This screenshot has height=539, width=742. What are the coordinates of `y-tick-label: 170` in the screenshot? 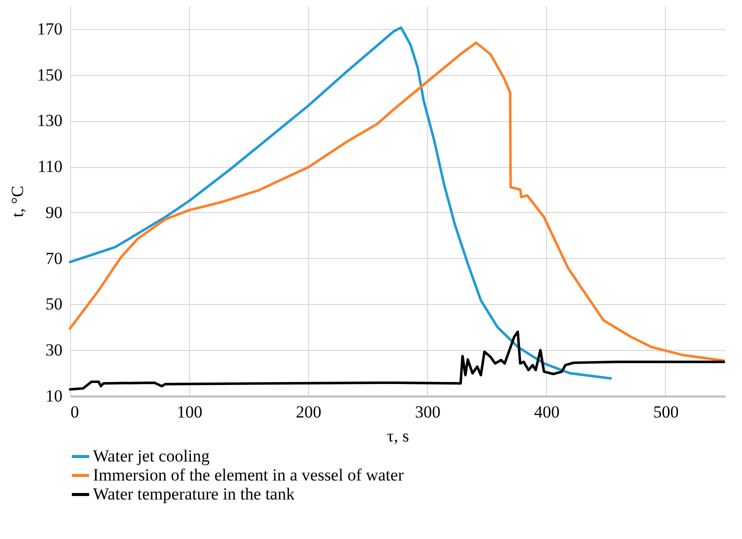 It's located at (49, 28).